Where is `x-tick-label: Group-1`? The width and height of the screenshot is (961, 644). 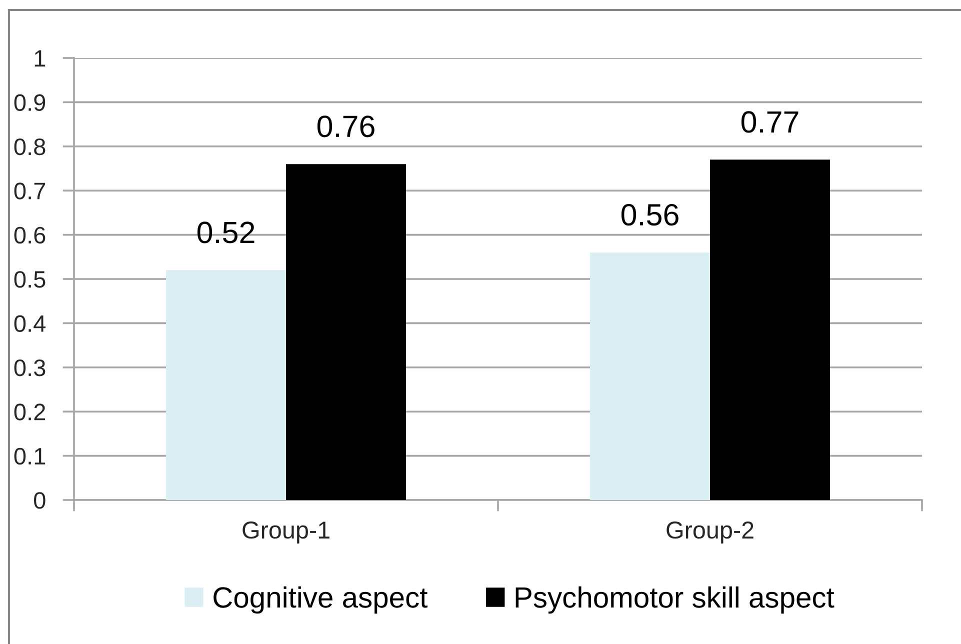
x-tick-label: Group-1 is located at coordinates (286, 532).